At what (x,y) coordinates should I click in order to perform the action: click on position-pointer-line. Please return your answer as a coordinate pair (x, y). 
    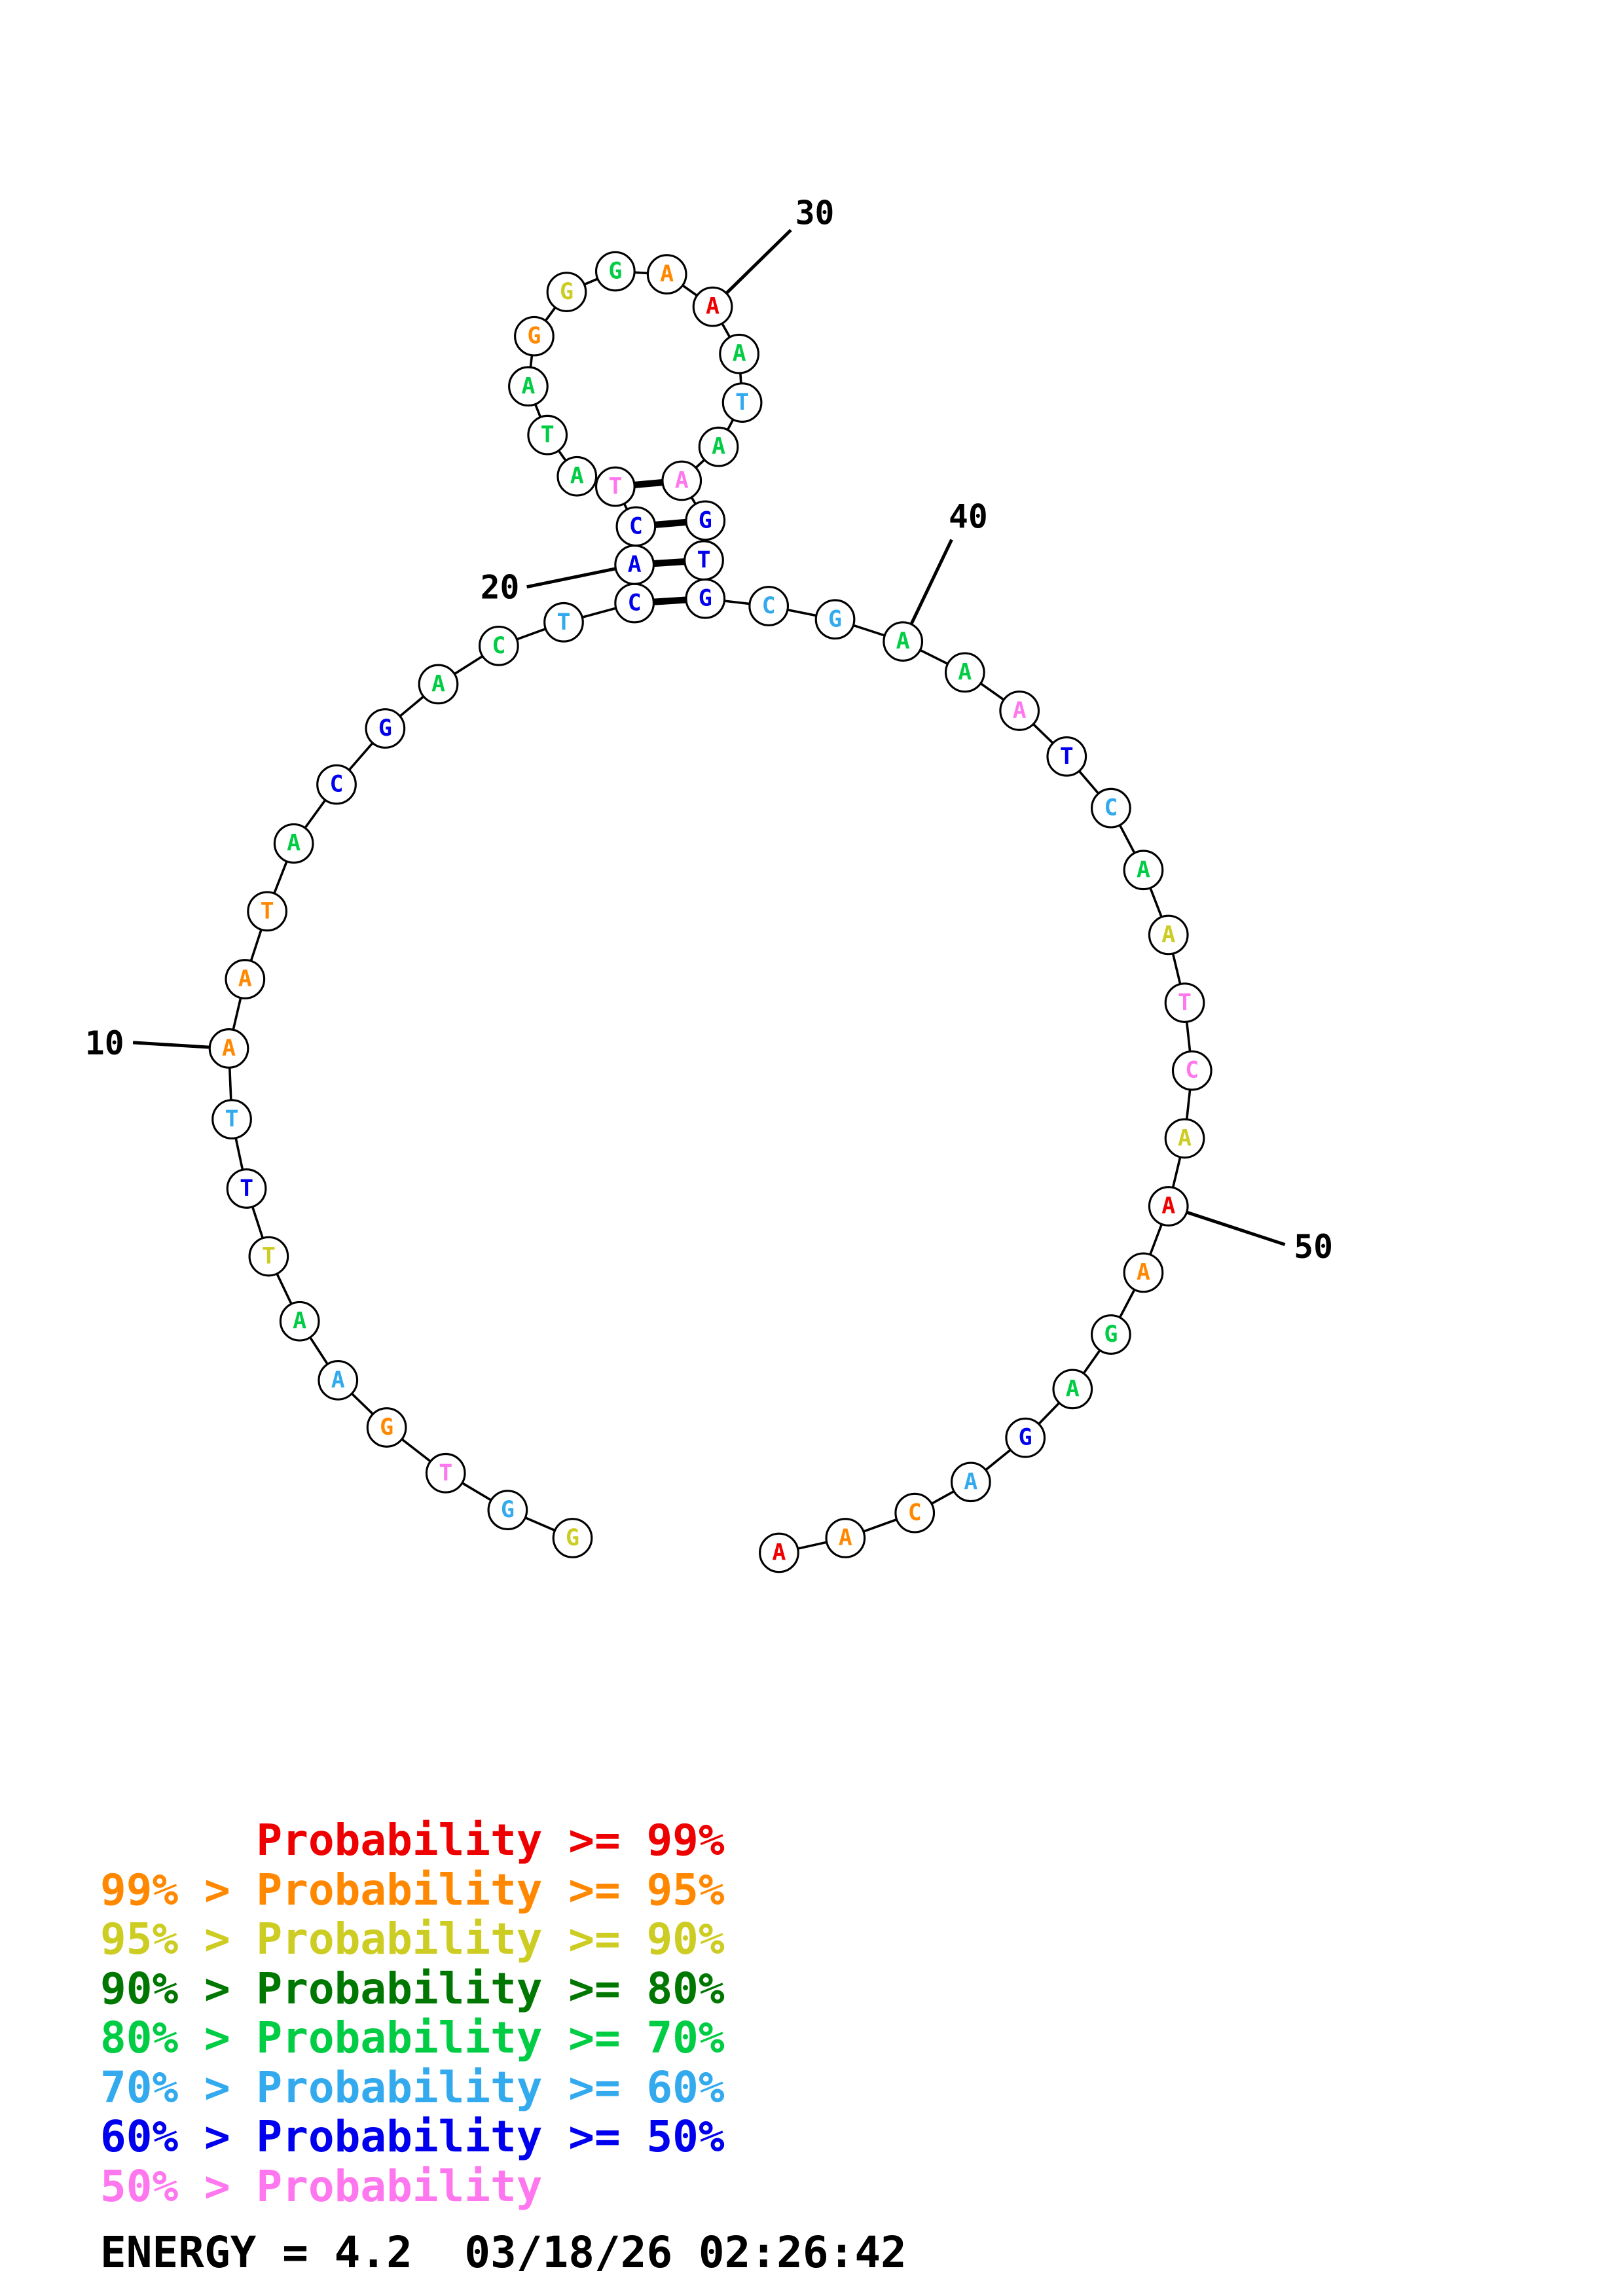
    Looking at the image, I should click on (1226, 1225).